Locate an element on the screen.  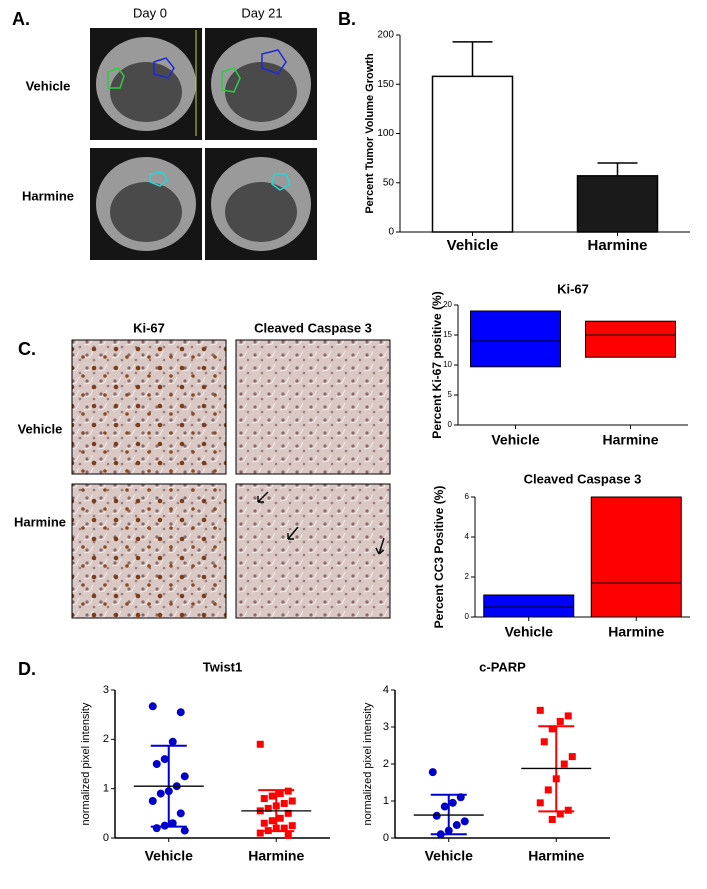
column-label: Day 0 is located at coordinates (150, 12).